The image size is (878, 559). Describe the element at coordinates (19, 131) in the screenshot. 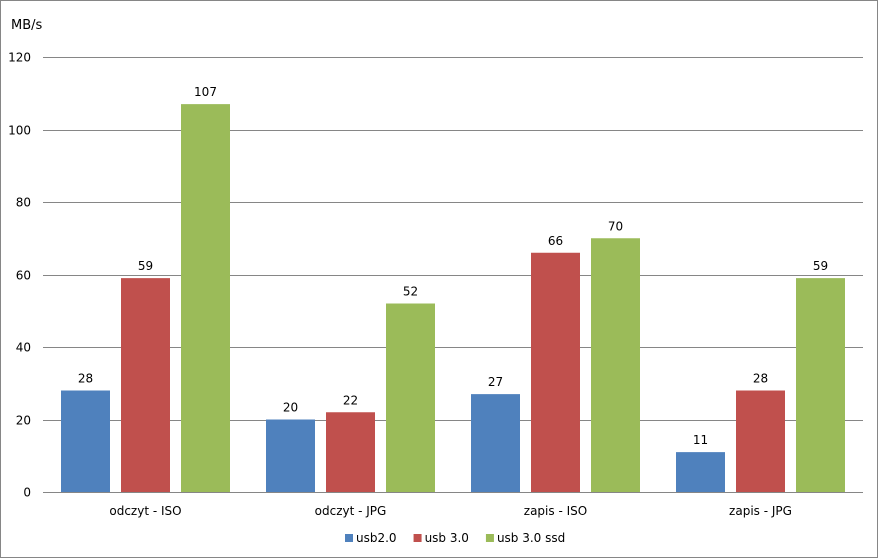

I see `y-tick-label: 100` at that location.